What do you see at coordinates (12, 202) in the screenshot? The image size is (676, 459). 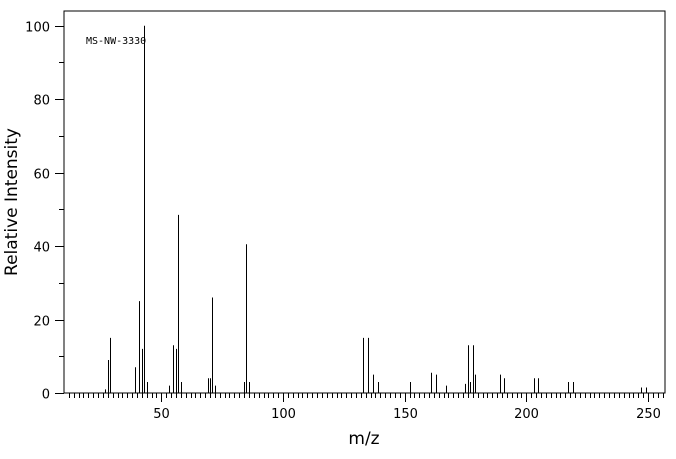 I see `y-axis-title: Relative Intensity` at bounding box center [12, 202].